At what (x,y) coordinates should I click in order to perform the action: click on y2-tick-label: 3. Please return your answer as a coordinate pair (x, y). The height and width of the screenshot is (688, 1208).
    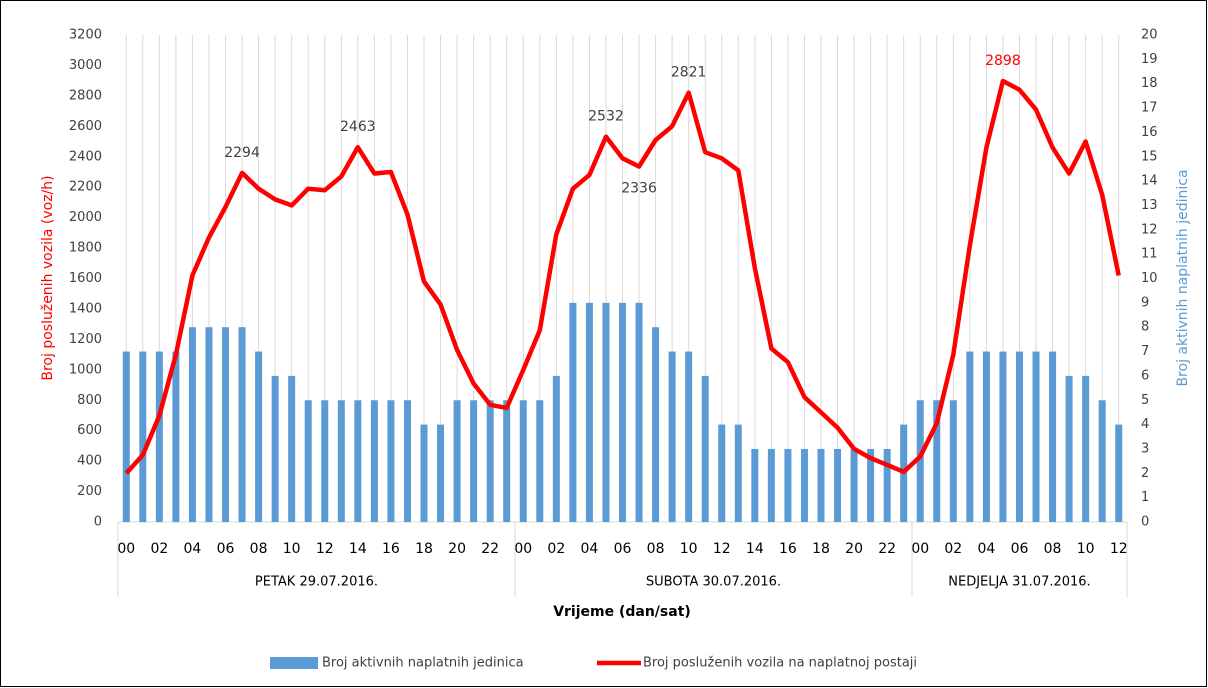
    Looking at the image, I should click on (1145, 448).